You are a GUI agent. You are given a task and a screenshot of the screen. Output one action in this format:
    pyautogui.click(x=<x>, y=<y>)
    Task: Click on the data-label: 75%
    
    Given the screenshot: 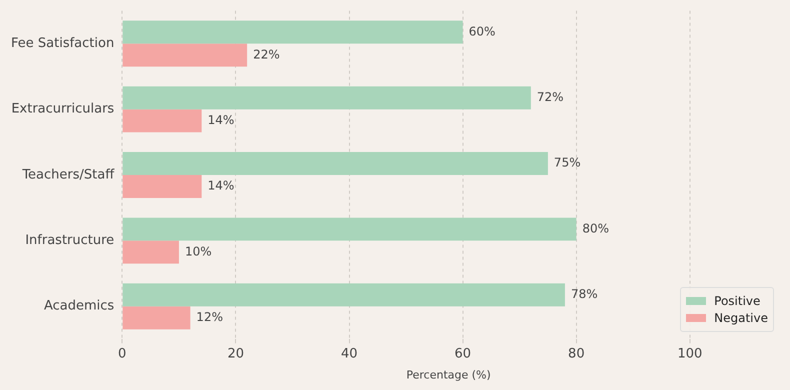 What is the action you would take?
    pyautogui.click(x=567, y=163)
    